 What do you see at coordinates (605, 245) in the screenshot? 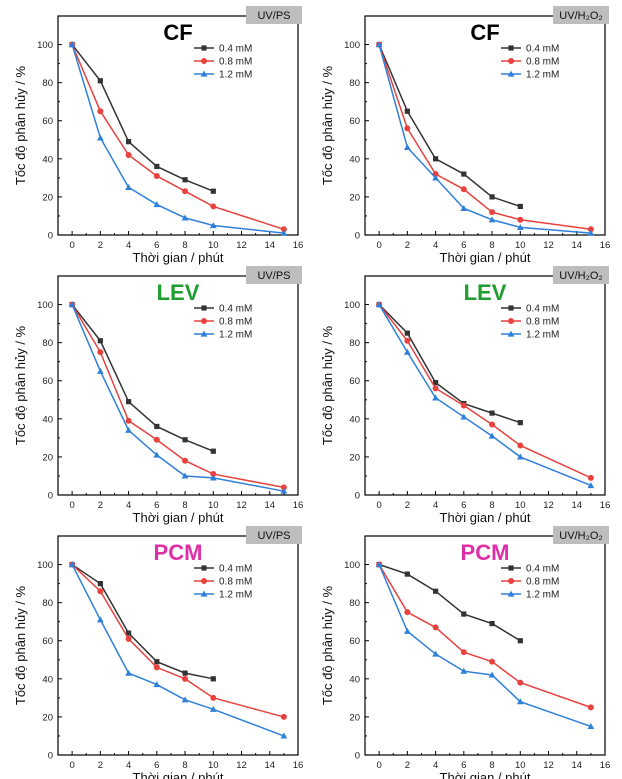
I see `x-tick-label: 16` at bounding box center [605, 245].